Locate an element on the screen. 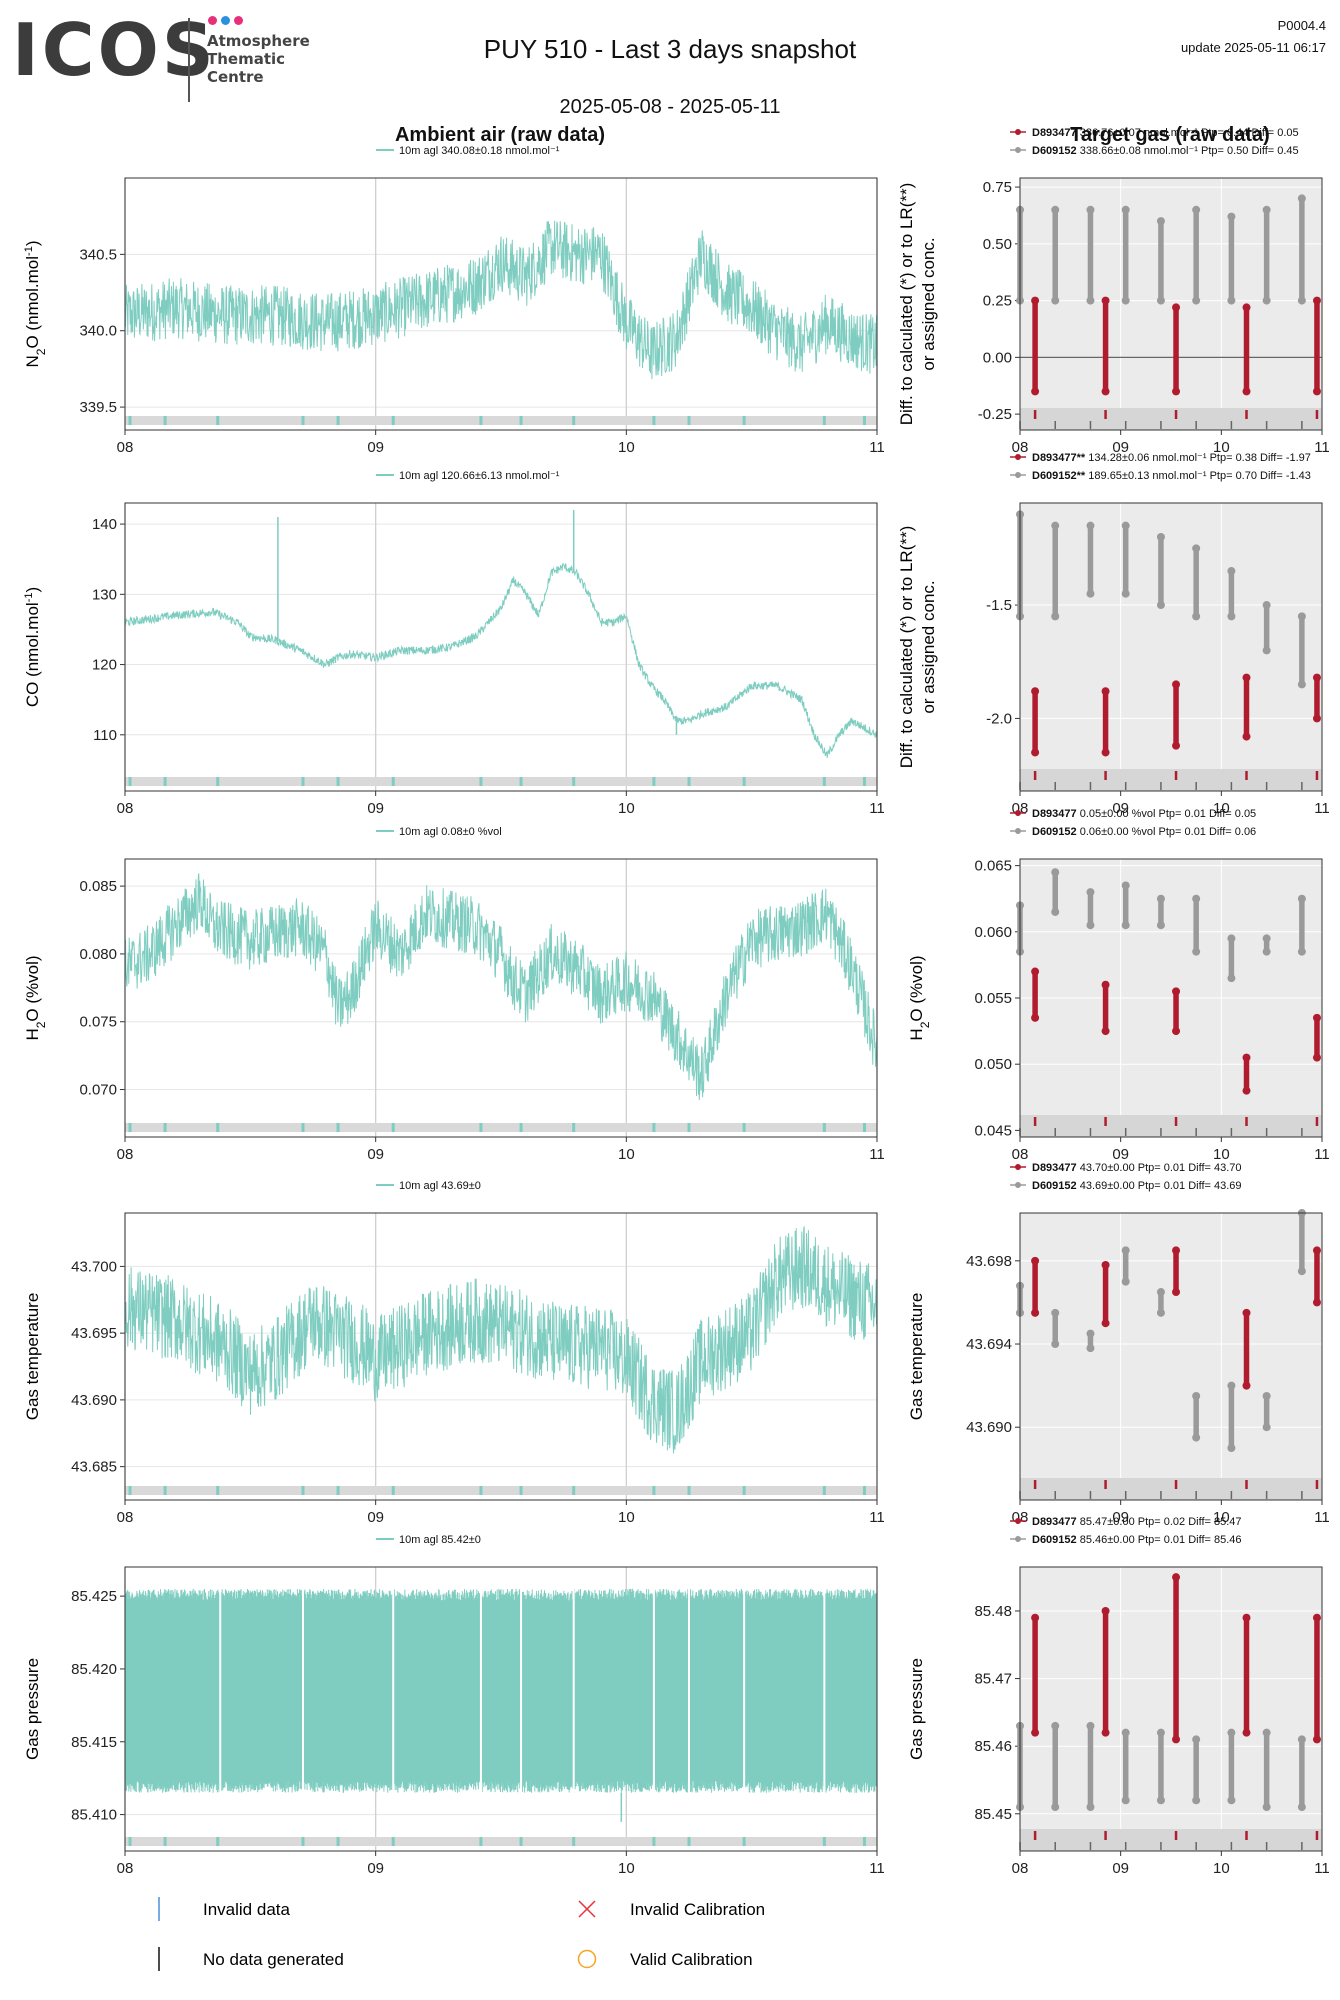  logo-sub-2: Thematic is located at coordinates (246, 59).